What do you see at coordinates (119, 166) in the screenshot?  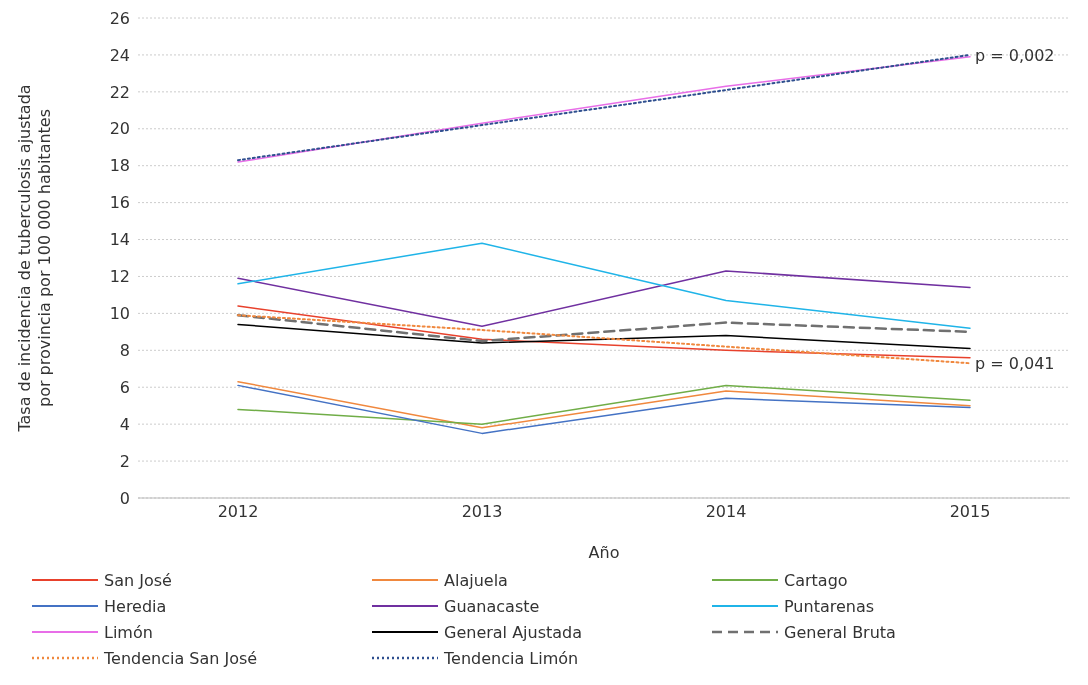 I see `y-tick-label: 18` at bounding box center [119, 166].